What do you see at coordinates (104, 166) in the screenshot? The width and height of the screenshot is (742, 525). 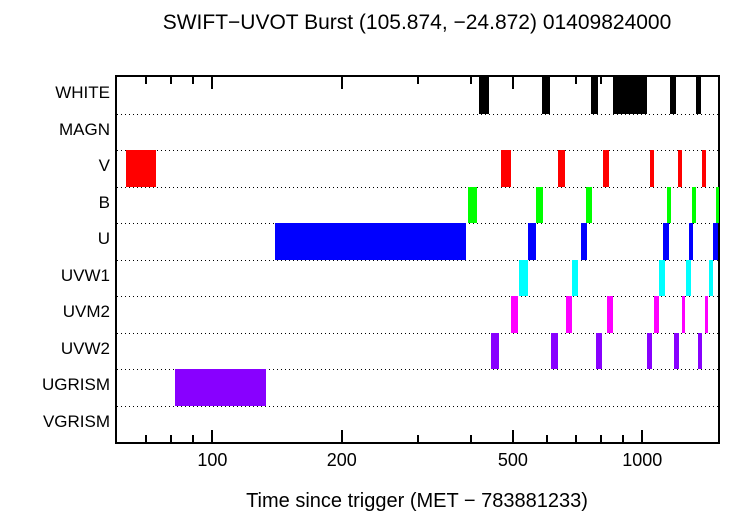 I see `row-label-v: V` at bounding box center [104, 166].